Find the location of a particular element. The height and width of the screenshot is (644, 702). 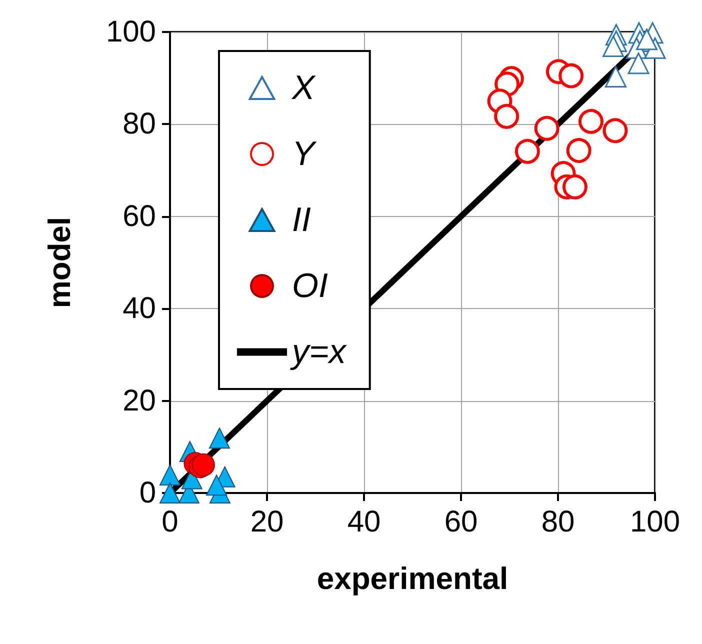

y-tick-label: 60 is located at coordinates (139, 216).